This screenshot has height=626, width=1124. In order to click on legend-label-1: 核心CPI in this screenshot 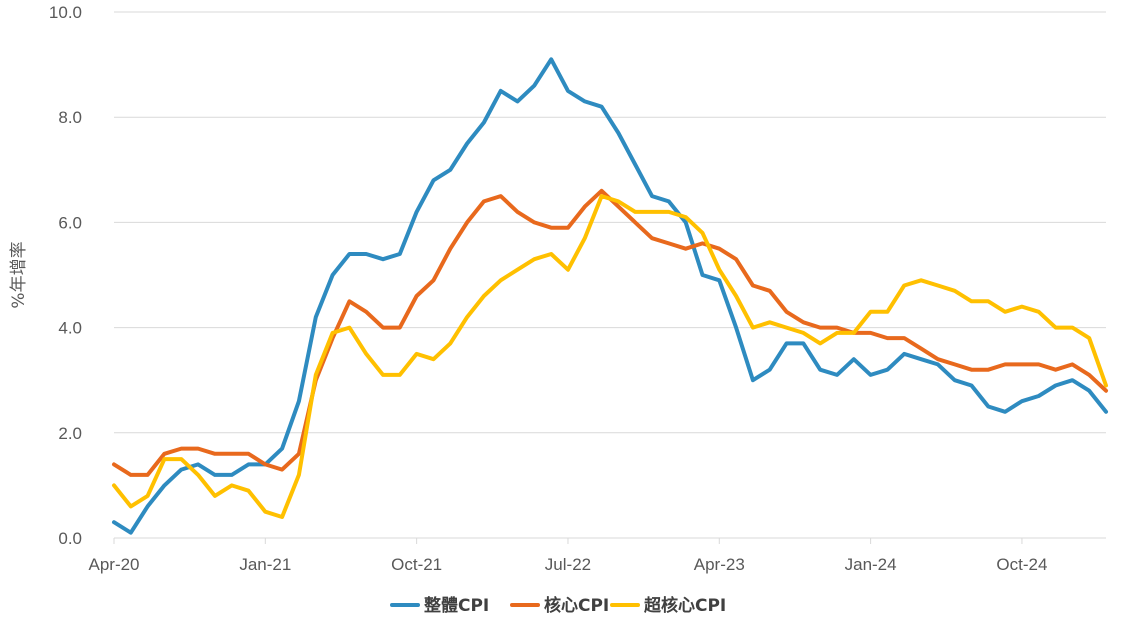, I will do `click(576, 605)`.